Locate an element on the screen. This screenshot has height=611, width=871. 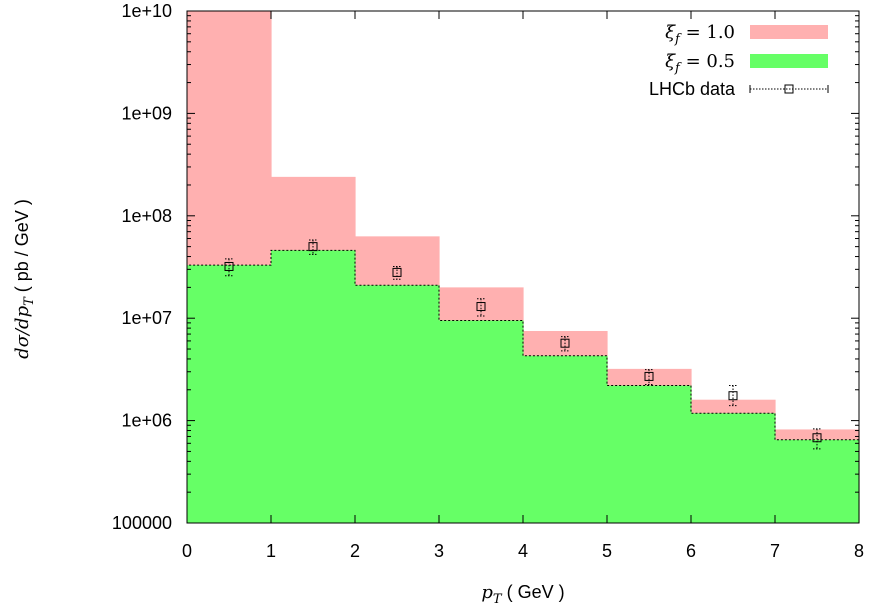
legend-label: LHCb data is located at coordinates (692, 89).